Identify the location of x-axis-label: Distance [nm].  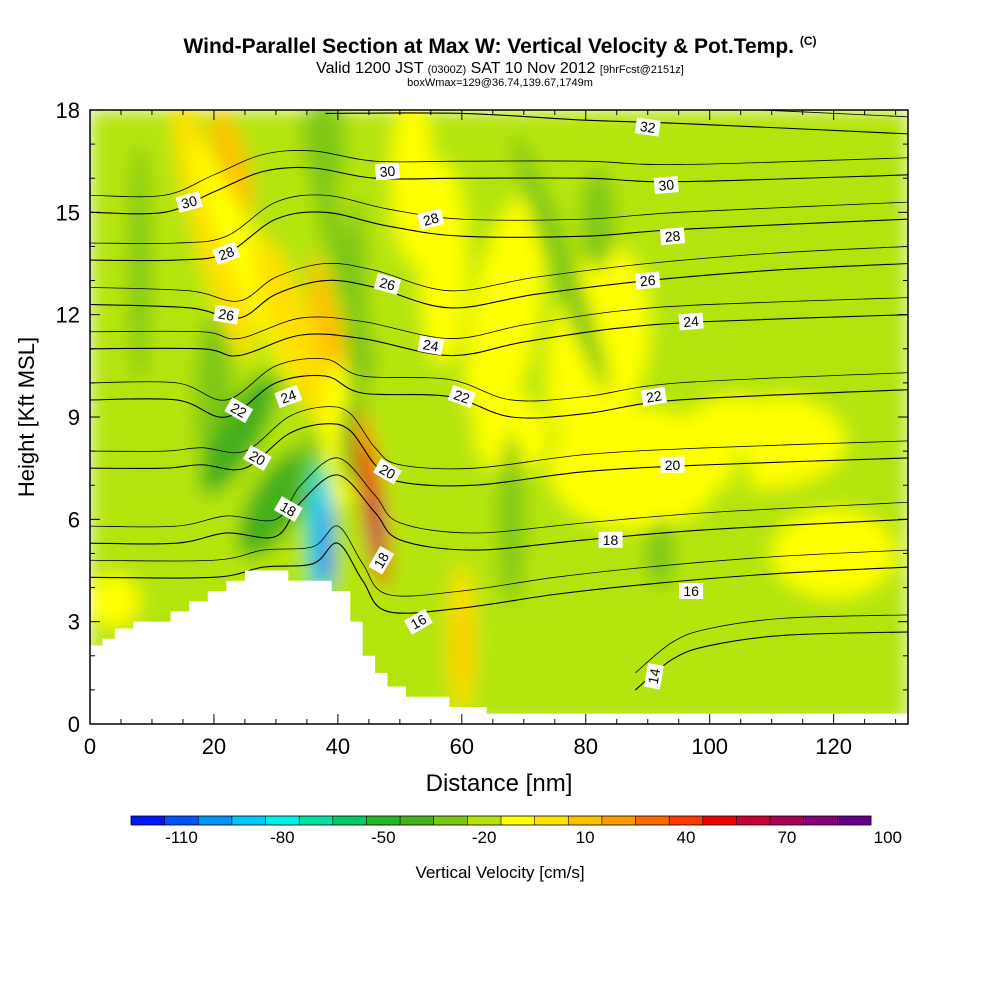
(499, 783).